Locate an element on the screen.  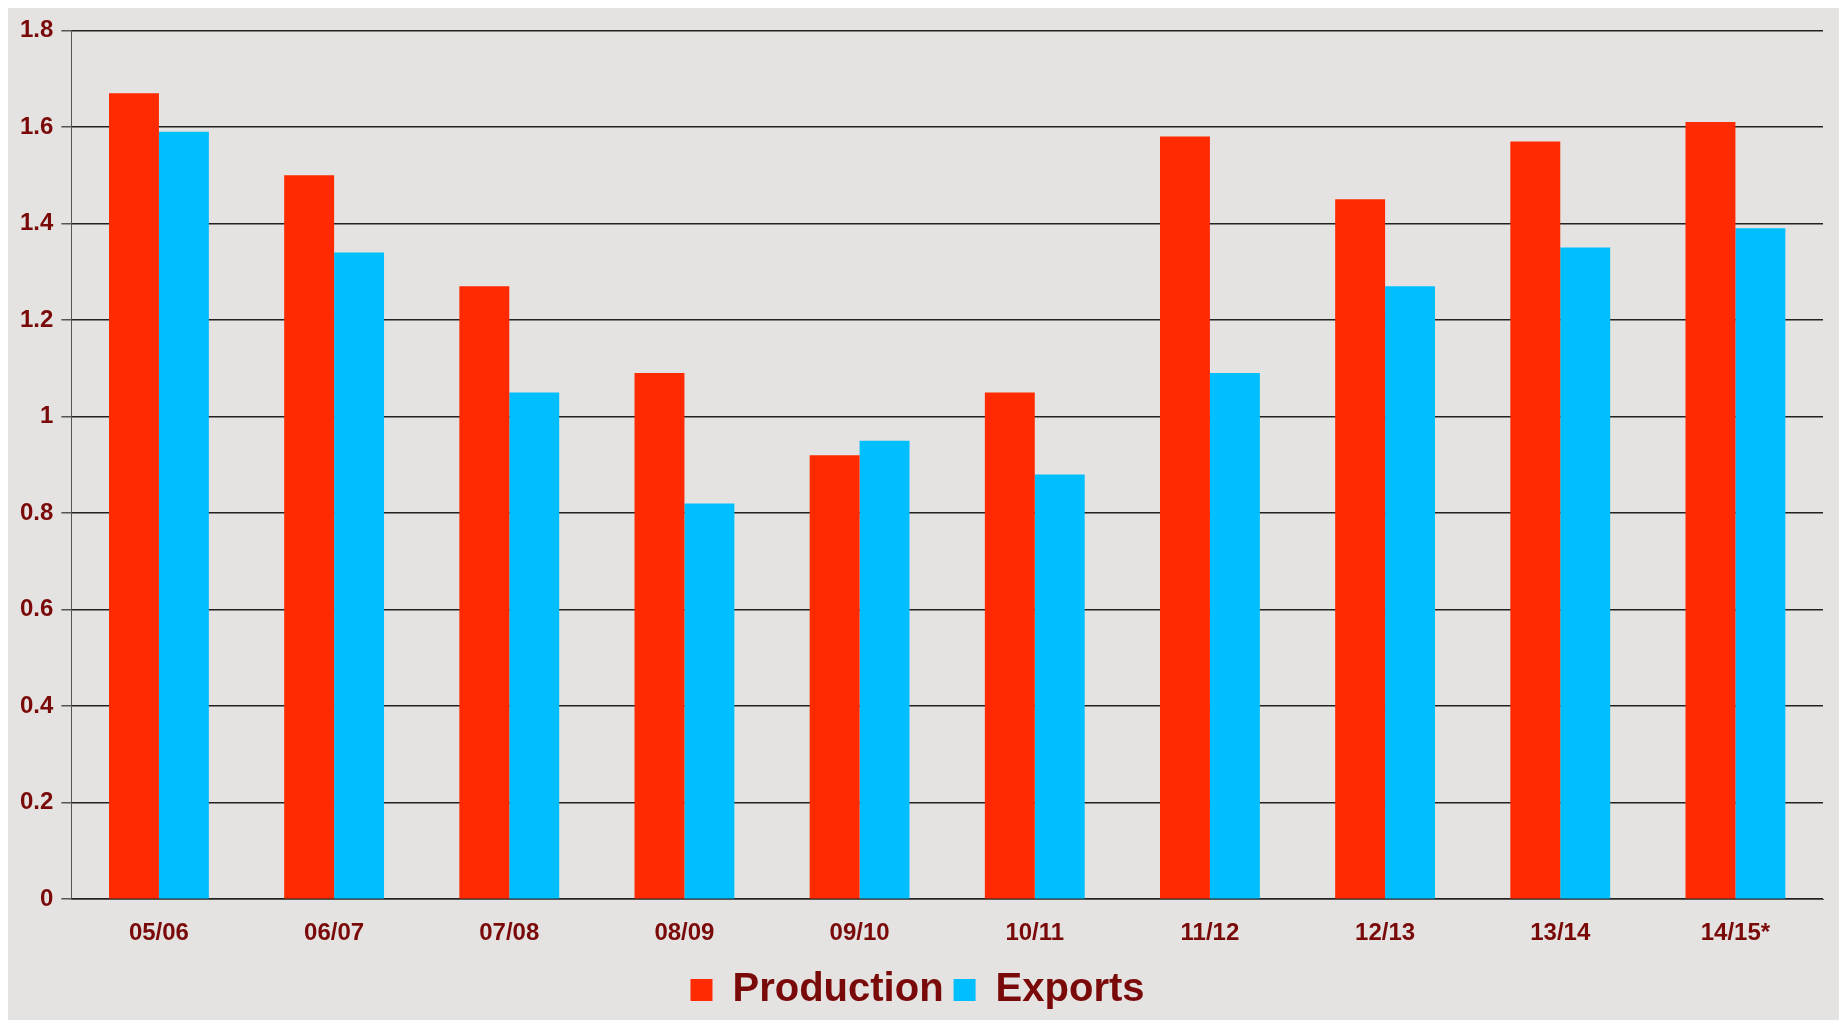
x-tick-label: 11/12 is located at coordinates (1210, 932).